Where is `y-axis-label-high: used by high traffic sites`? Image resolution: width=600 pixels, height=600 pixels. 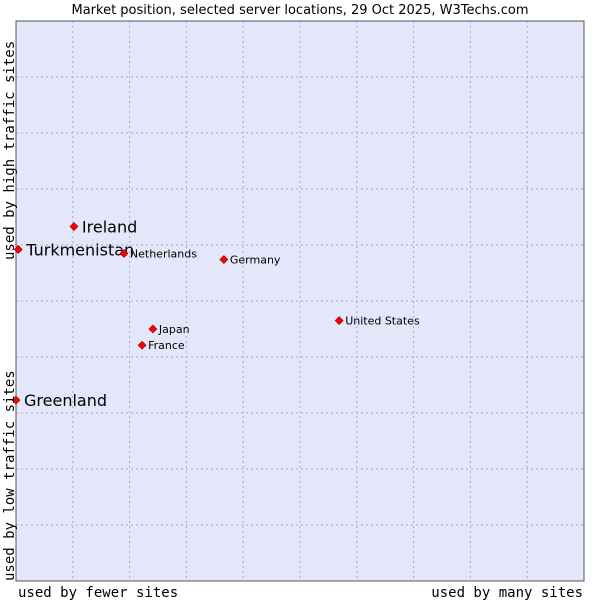 y-axis-label-high: used by high traffic sites is located at coordinates (10, 150).